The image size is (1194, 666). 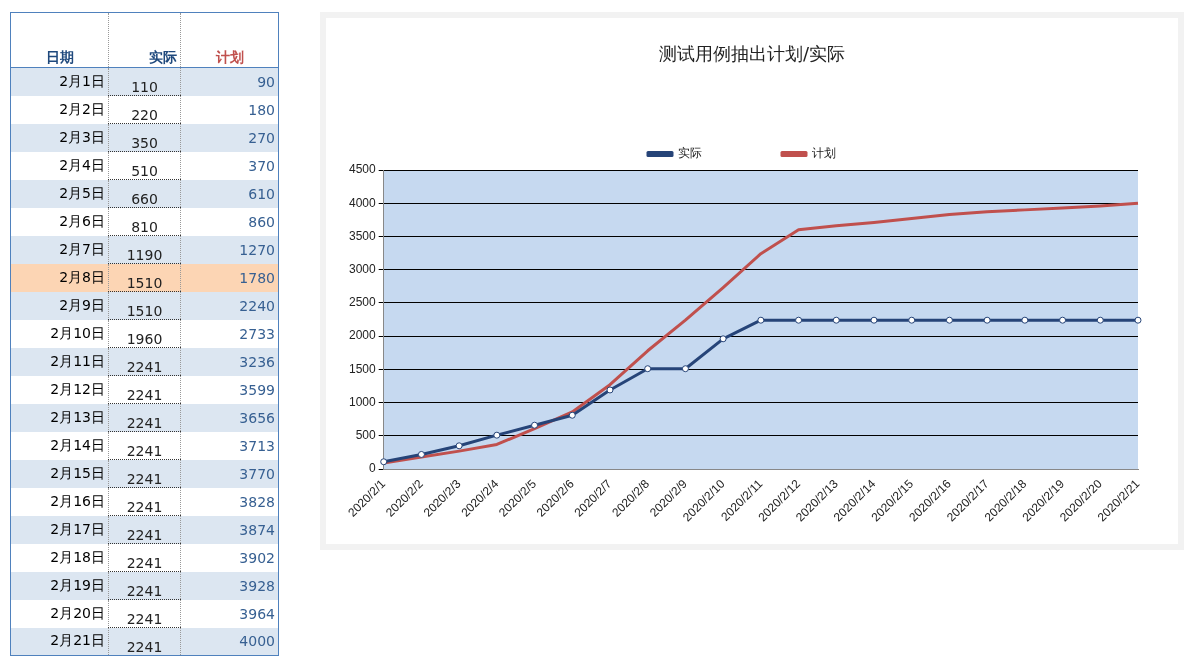 What do you see at coordinates (144, 40) in the screenshot?
I see `series-label: 实际` at bounding box center [144, 40].